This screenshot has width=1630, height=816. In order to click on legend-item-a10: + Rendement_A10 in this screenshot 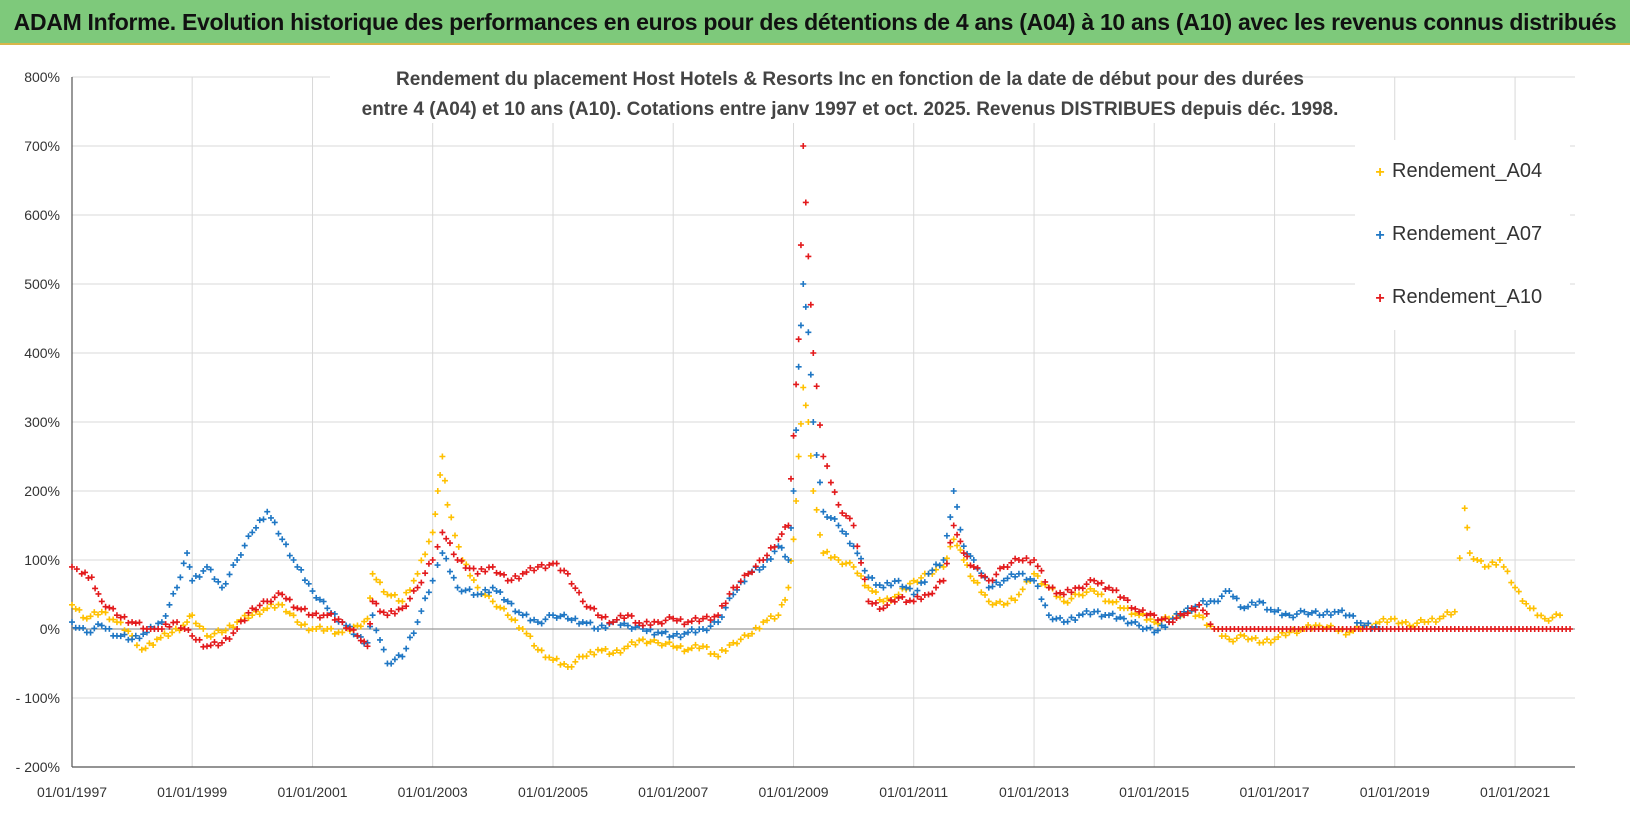, I will do `click(1458, 297)`.